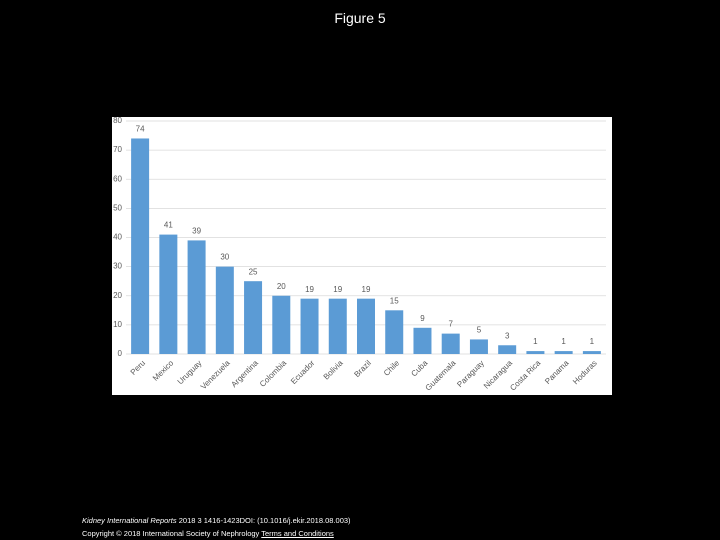 This screenshot has height=540, width=720. What do you see at coordinates (117, 295) in the screenshot?
I see `y-tick-label: 20` at bounding box center [117, 295].